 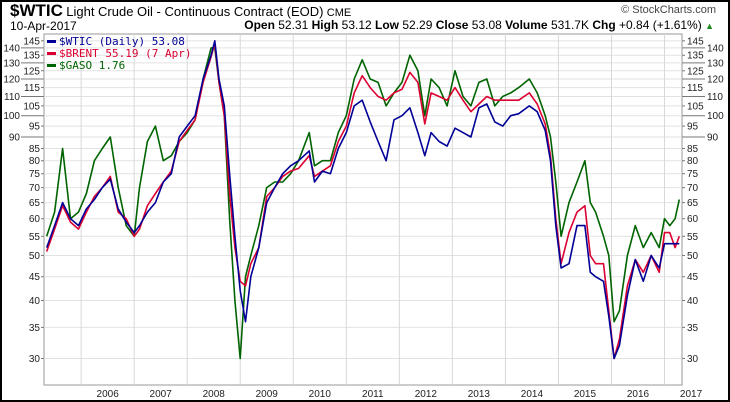 What do you see at coordinates (214, 394) in the screenshot?
I see `x-tick-label: 2008` at bounding box center [214, 394].